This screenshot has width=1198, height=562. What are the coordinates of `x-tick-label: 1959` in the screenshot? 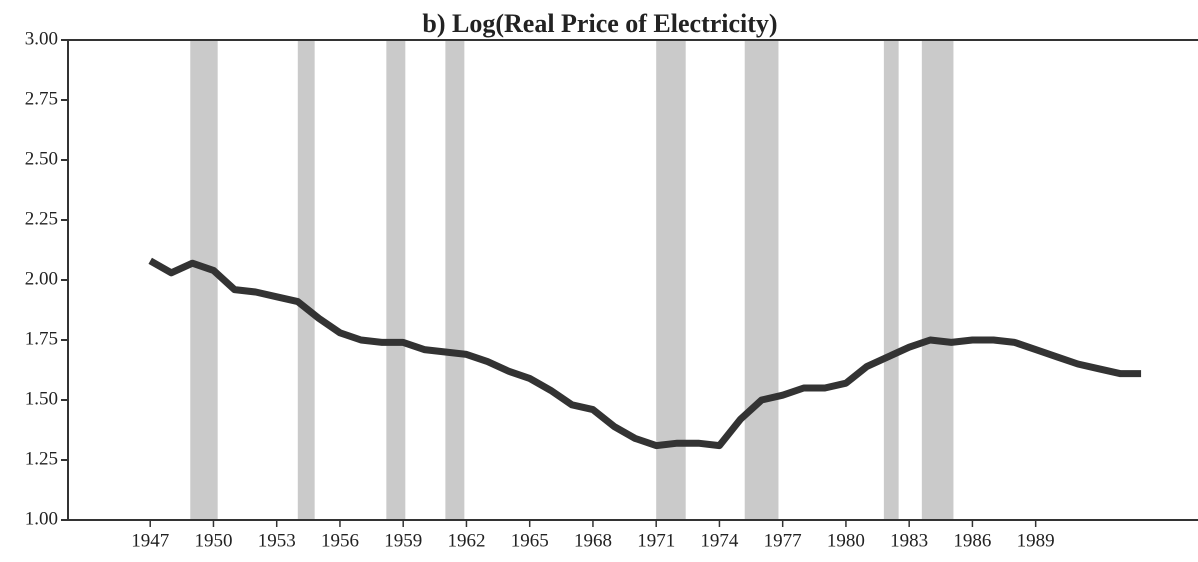 It's located at (403, 540).